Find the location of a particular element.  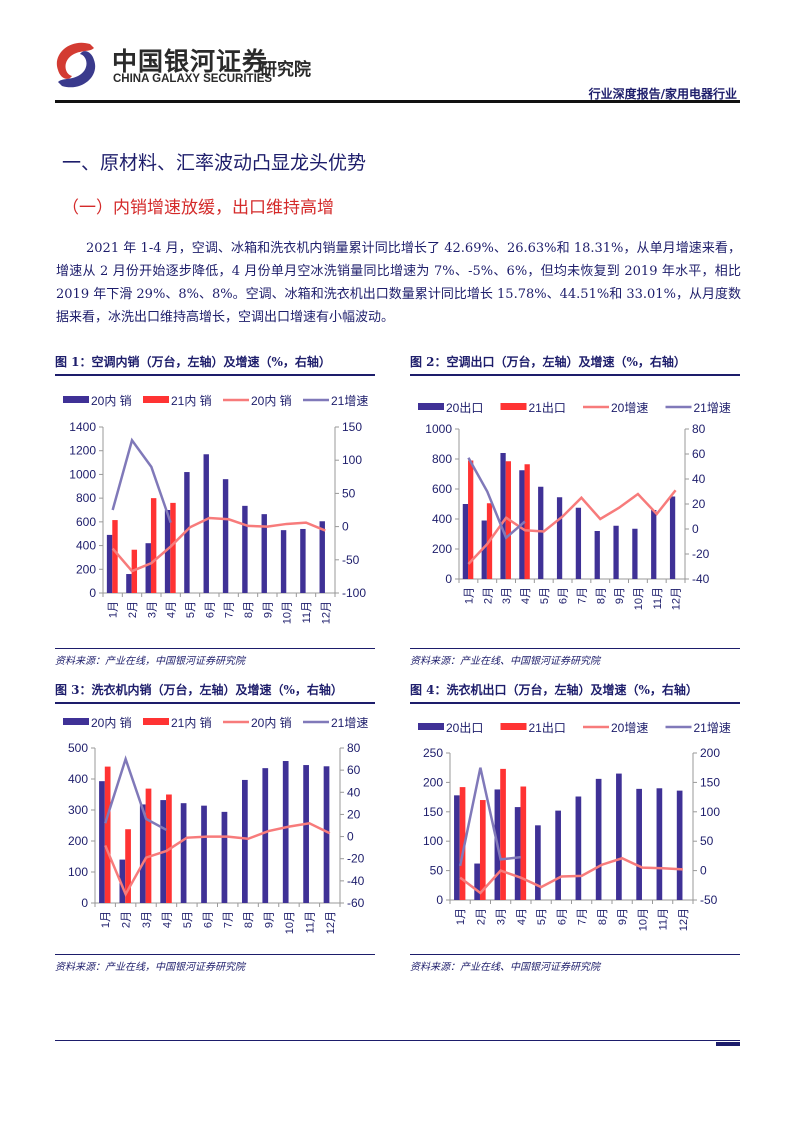

bar-20-7月 is located at coordinates (578, 848).